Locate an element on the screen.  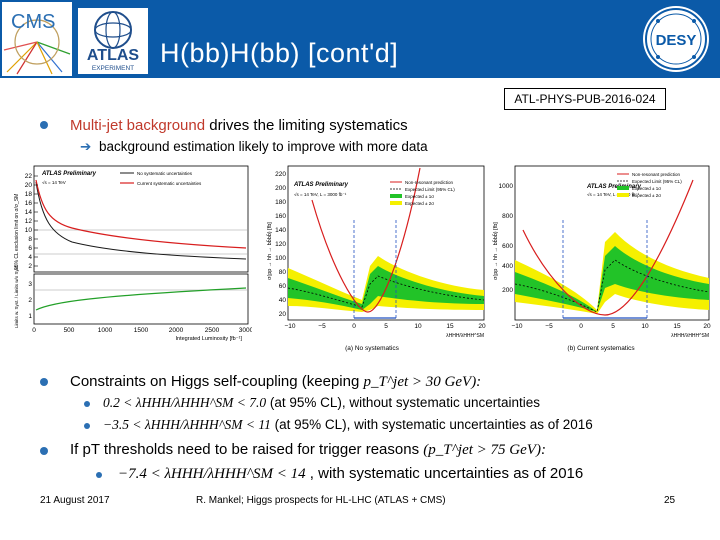
plot-right-xtick: 5 is located at coordinates (613, 326).